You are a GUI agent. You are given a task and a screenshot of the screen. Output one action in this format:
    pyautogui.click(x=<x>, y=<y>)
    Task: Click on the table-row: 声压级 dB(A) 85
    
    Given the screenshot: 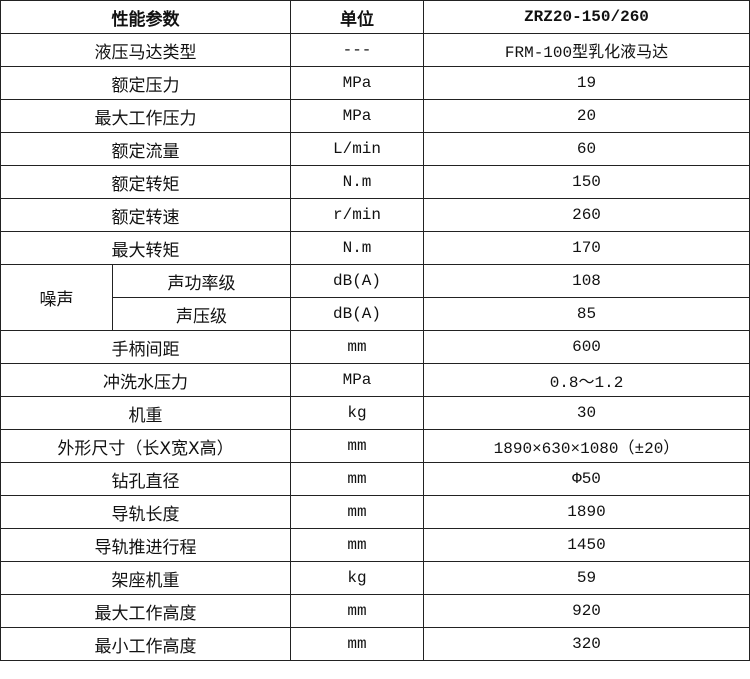 What is the action you would take?
    pyautogui.click(x=375, y=314)
    